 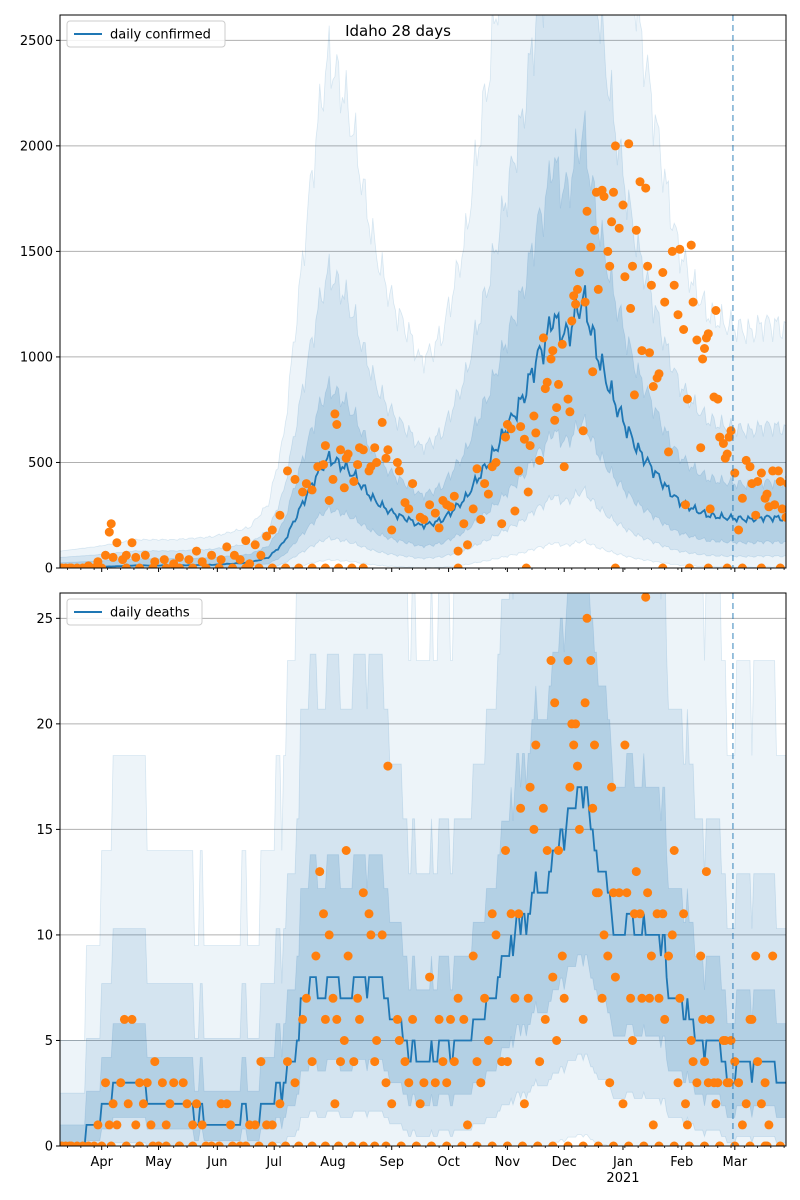 What do you see at coordinates (508, 1162) in the screenshot?
I see `x-tick-label: Nov` at bounding box center [508, 1162].